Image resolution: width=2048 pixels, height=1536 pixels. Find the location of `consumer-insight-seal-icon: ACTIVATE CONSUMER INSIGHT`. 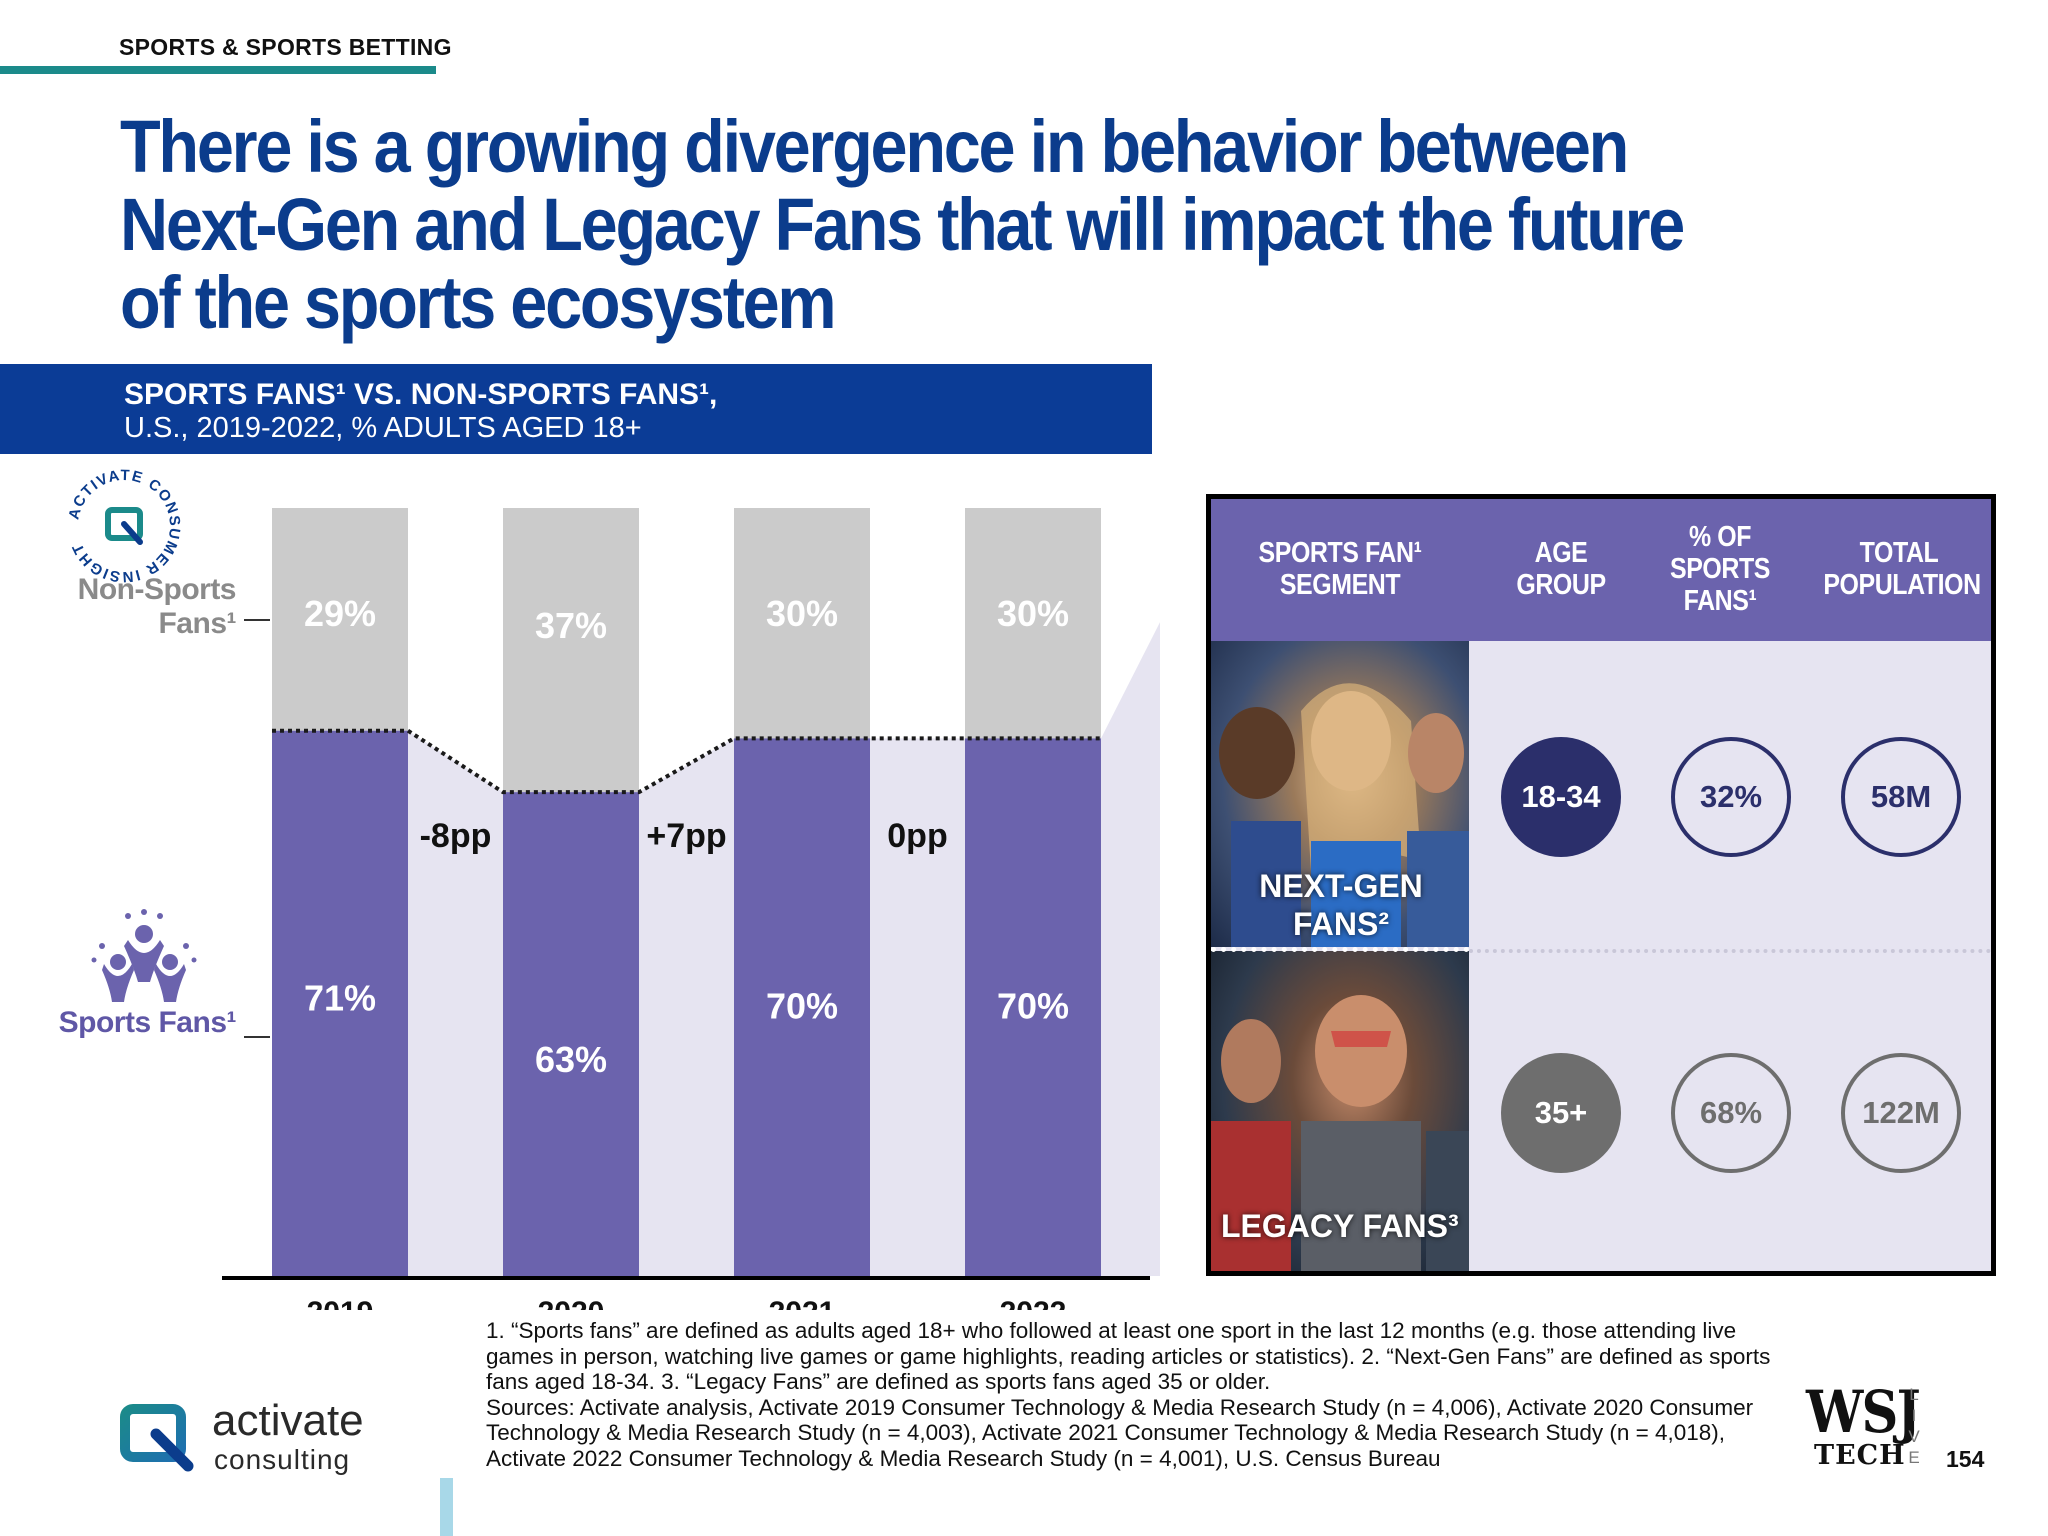

consumer-insight-seal-icon: ACTIVATE CONSUMER INSIGHT is located at coordinates (123, 526).